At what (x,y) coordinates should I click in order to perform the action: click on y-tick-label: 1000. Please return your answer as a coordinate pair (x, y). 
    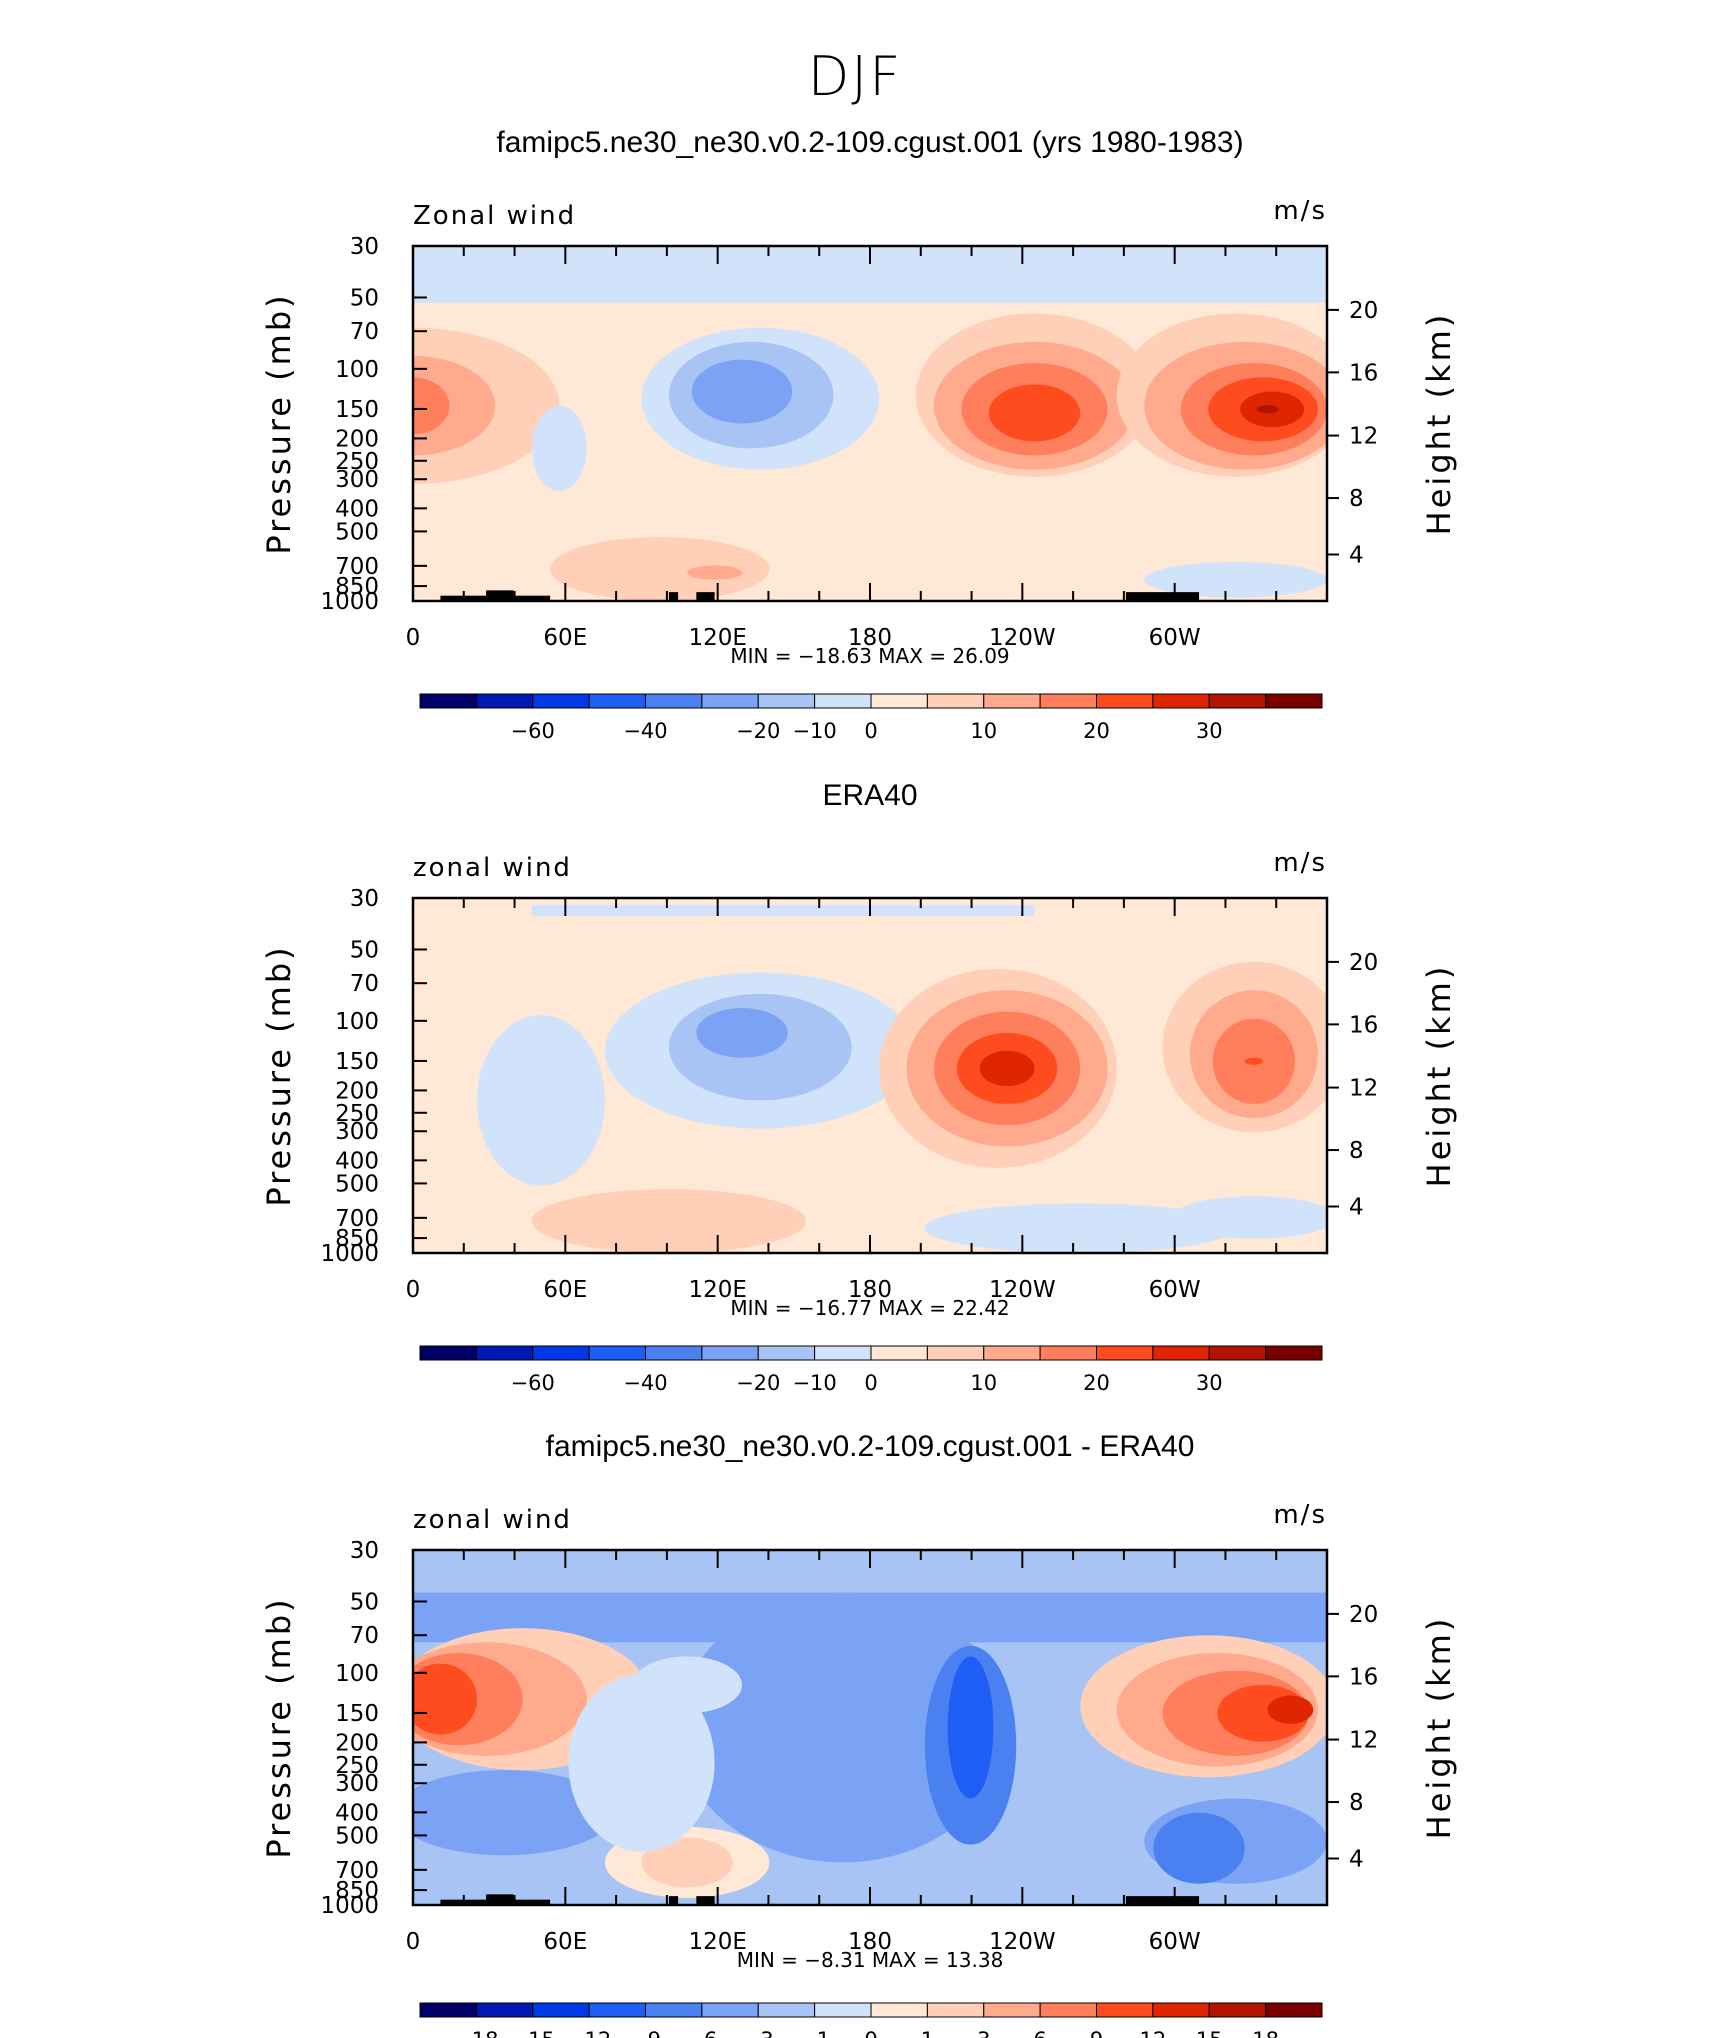
    Looking at the image, I should click on (349, 602).